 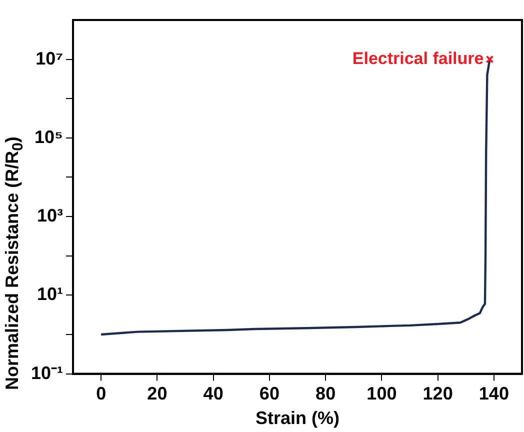 I want to click on y-tick-label: 10⁵, so click(x=49, y=136).